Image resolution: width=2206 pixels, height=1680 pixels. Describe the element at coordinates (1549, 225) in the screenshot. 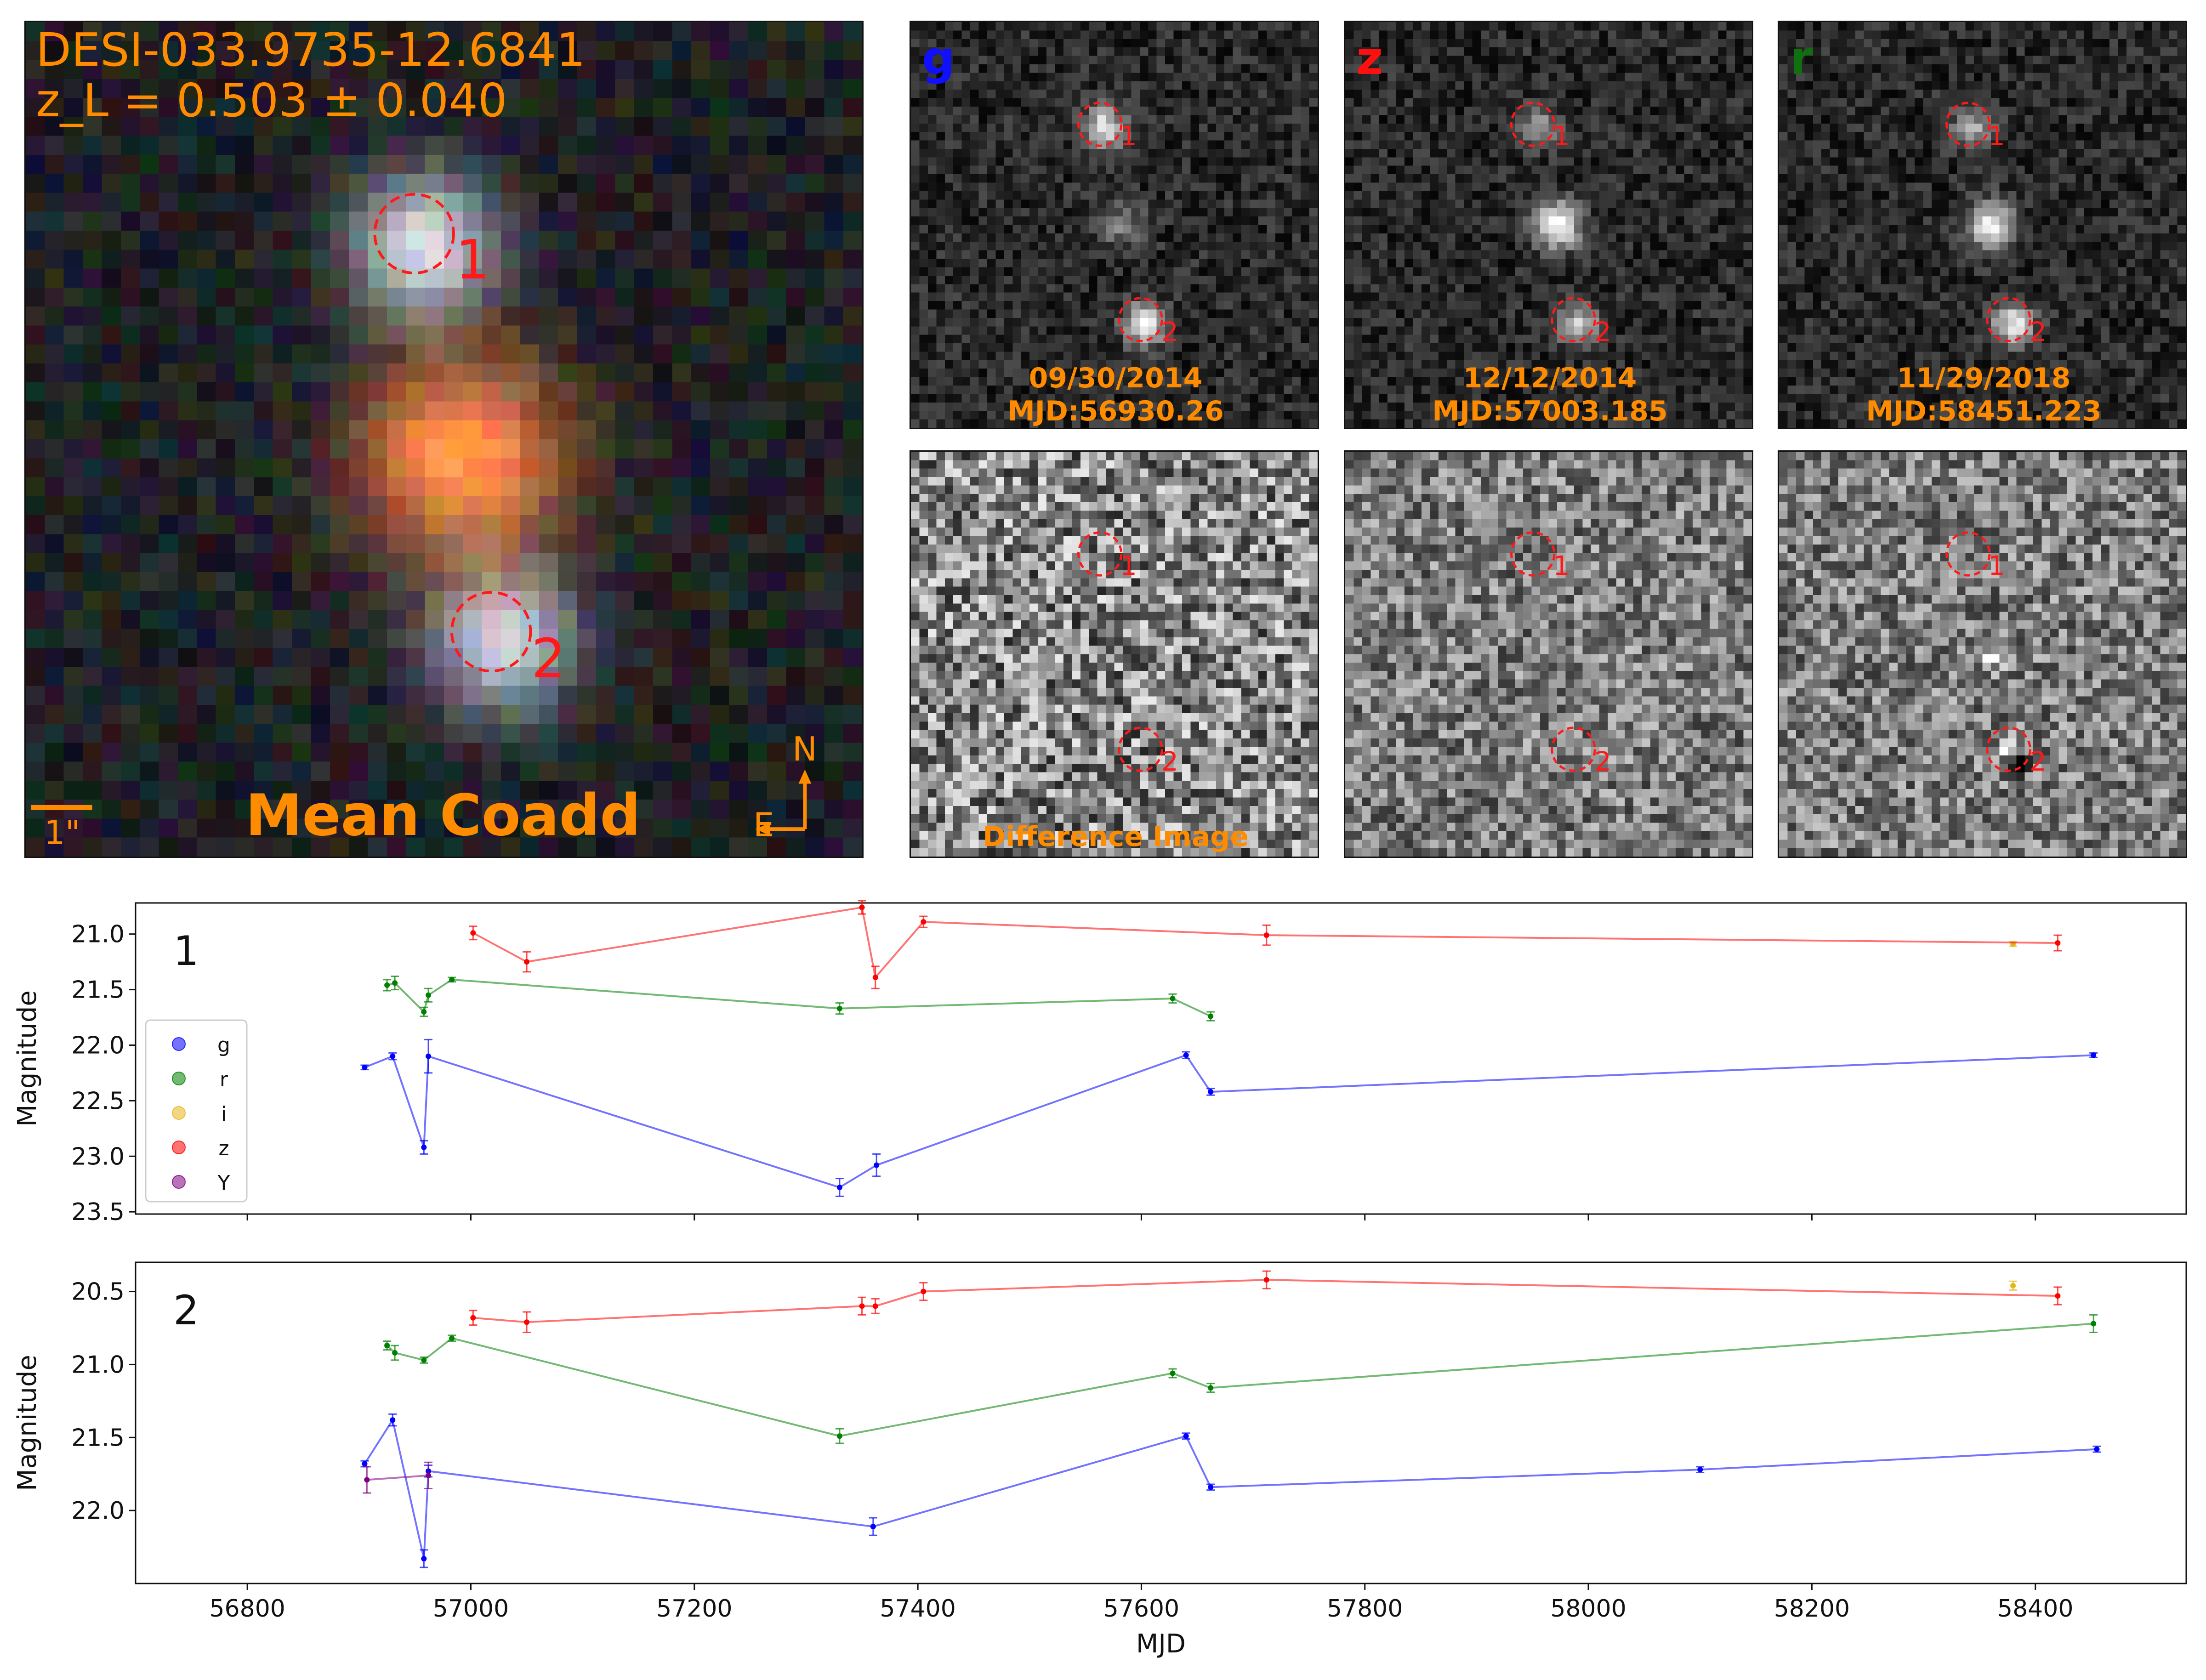

I see `epoch-image-z: z 1 2 12/12/2014 MJD:57003.185` at that location.